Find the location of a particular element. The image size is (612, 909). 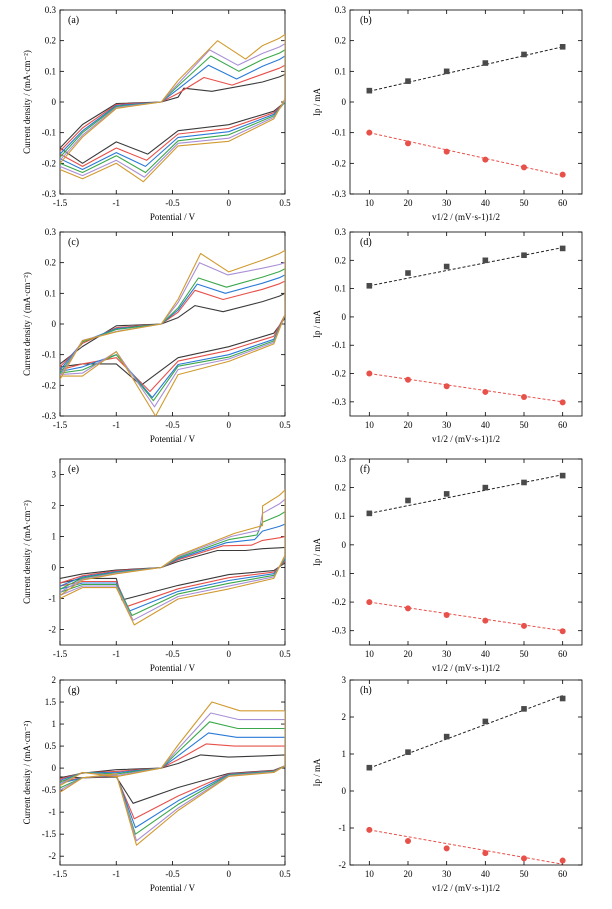

y-tick-label: 0.3 is located at coordinates (51, 232).